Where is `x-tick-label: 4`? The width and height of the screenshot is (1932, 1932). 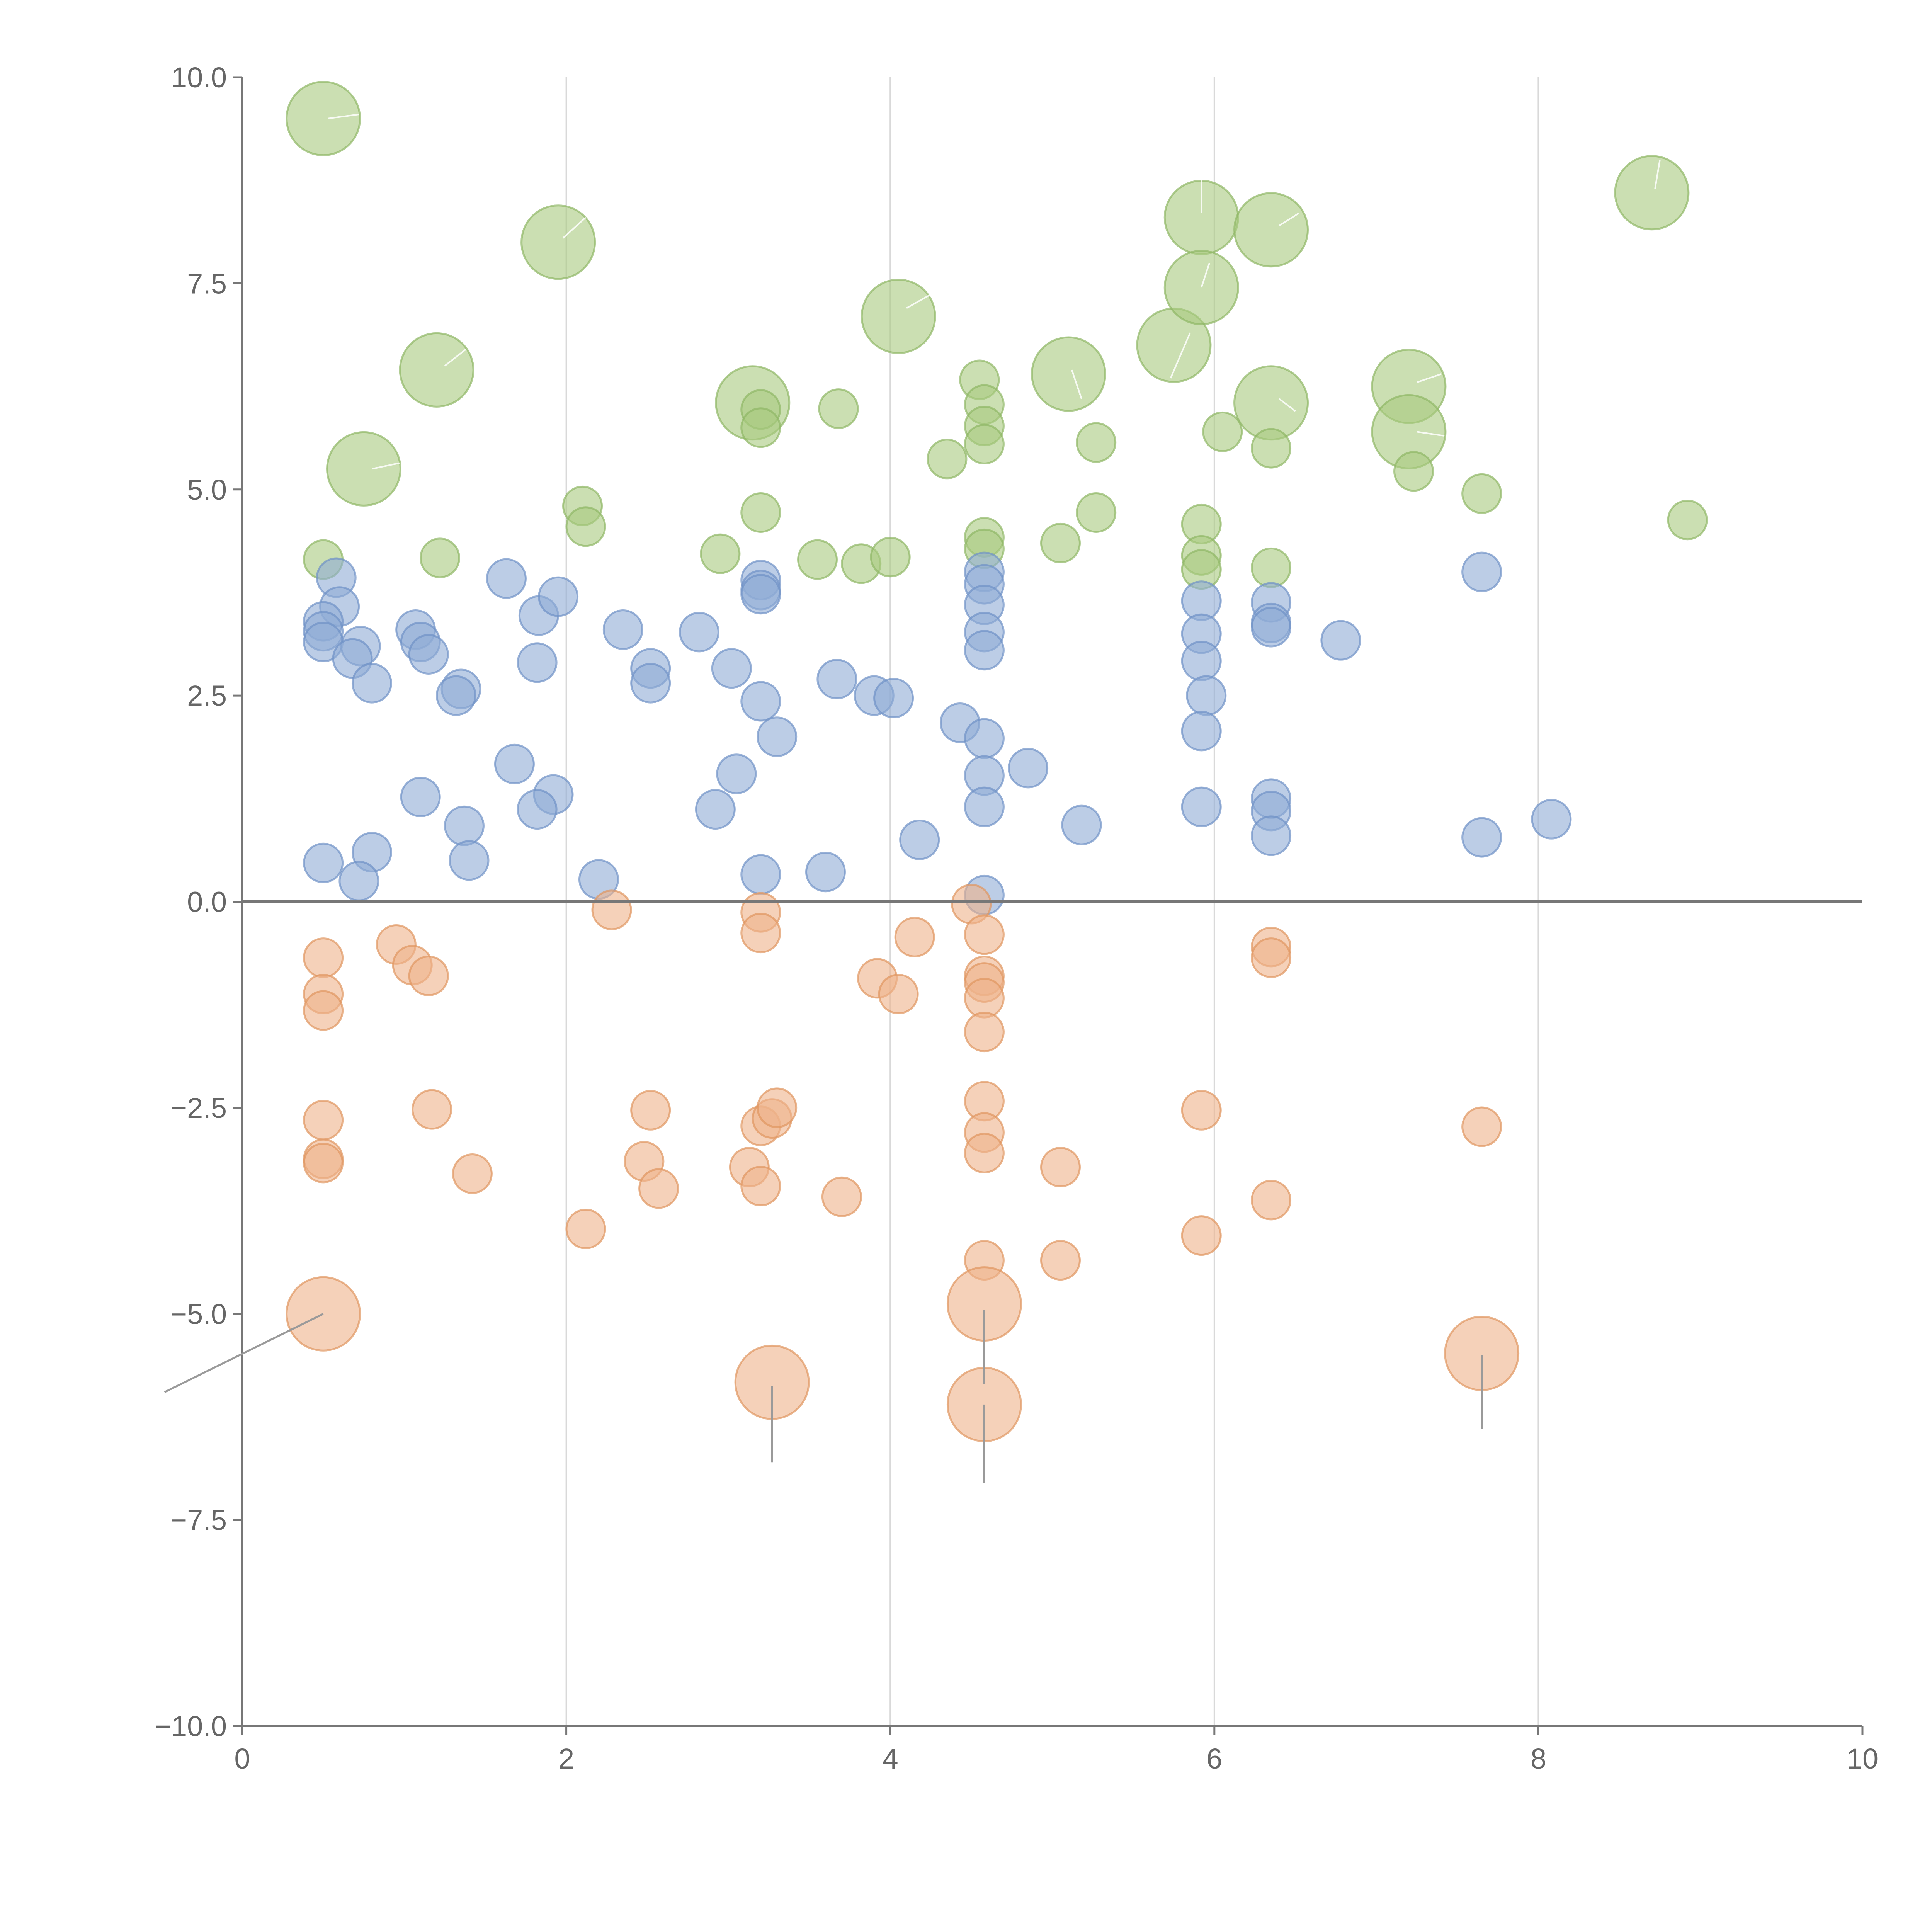
x-tick-label: 4 is located at coordinates (891, 1759).